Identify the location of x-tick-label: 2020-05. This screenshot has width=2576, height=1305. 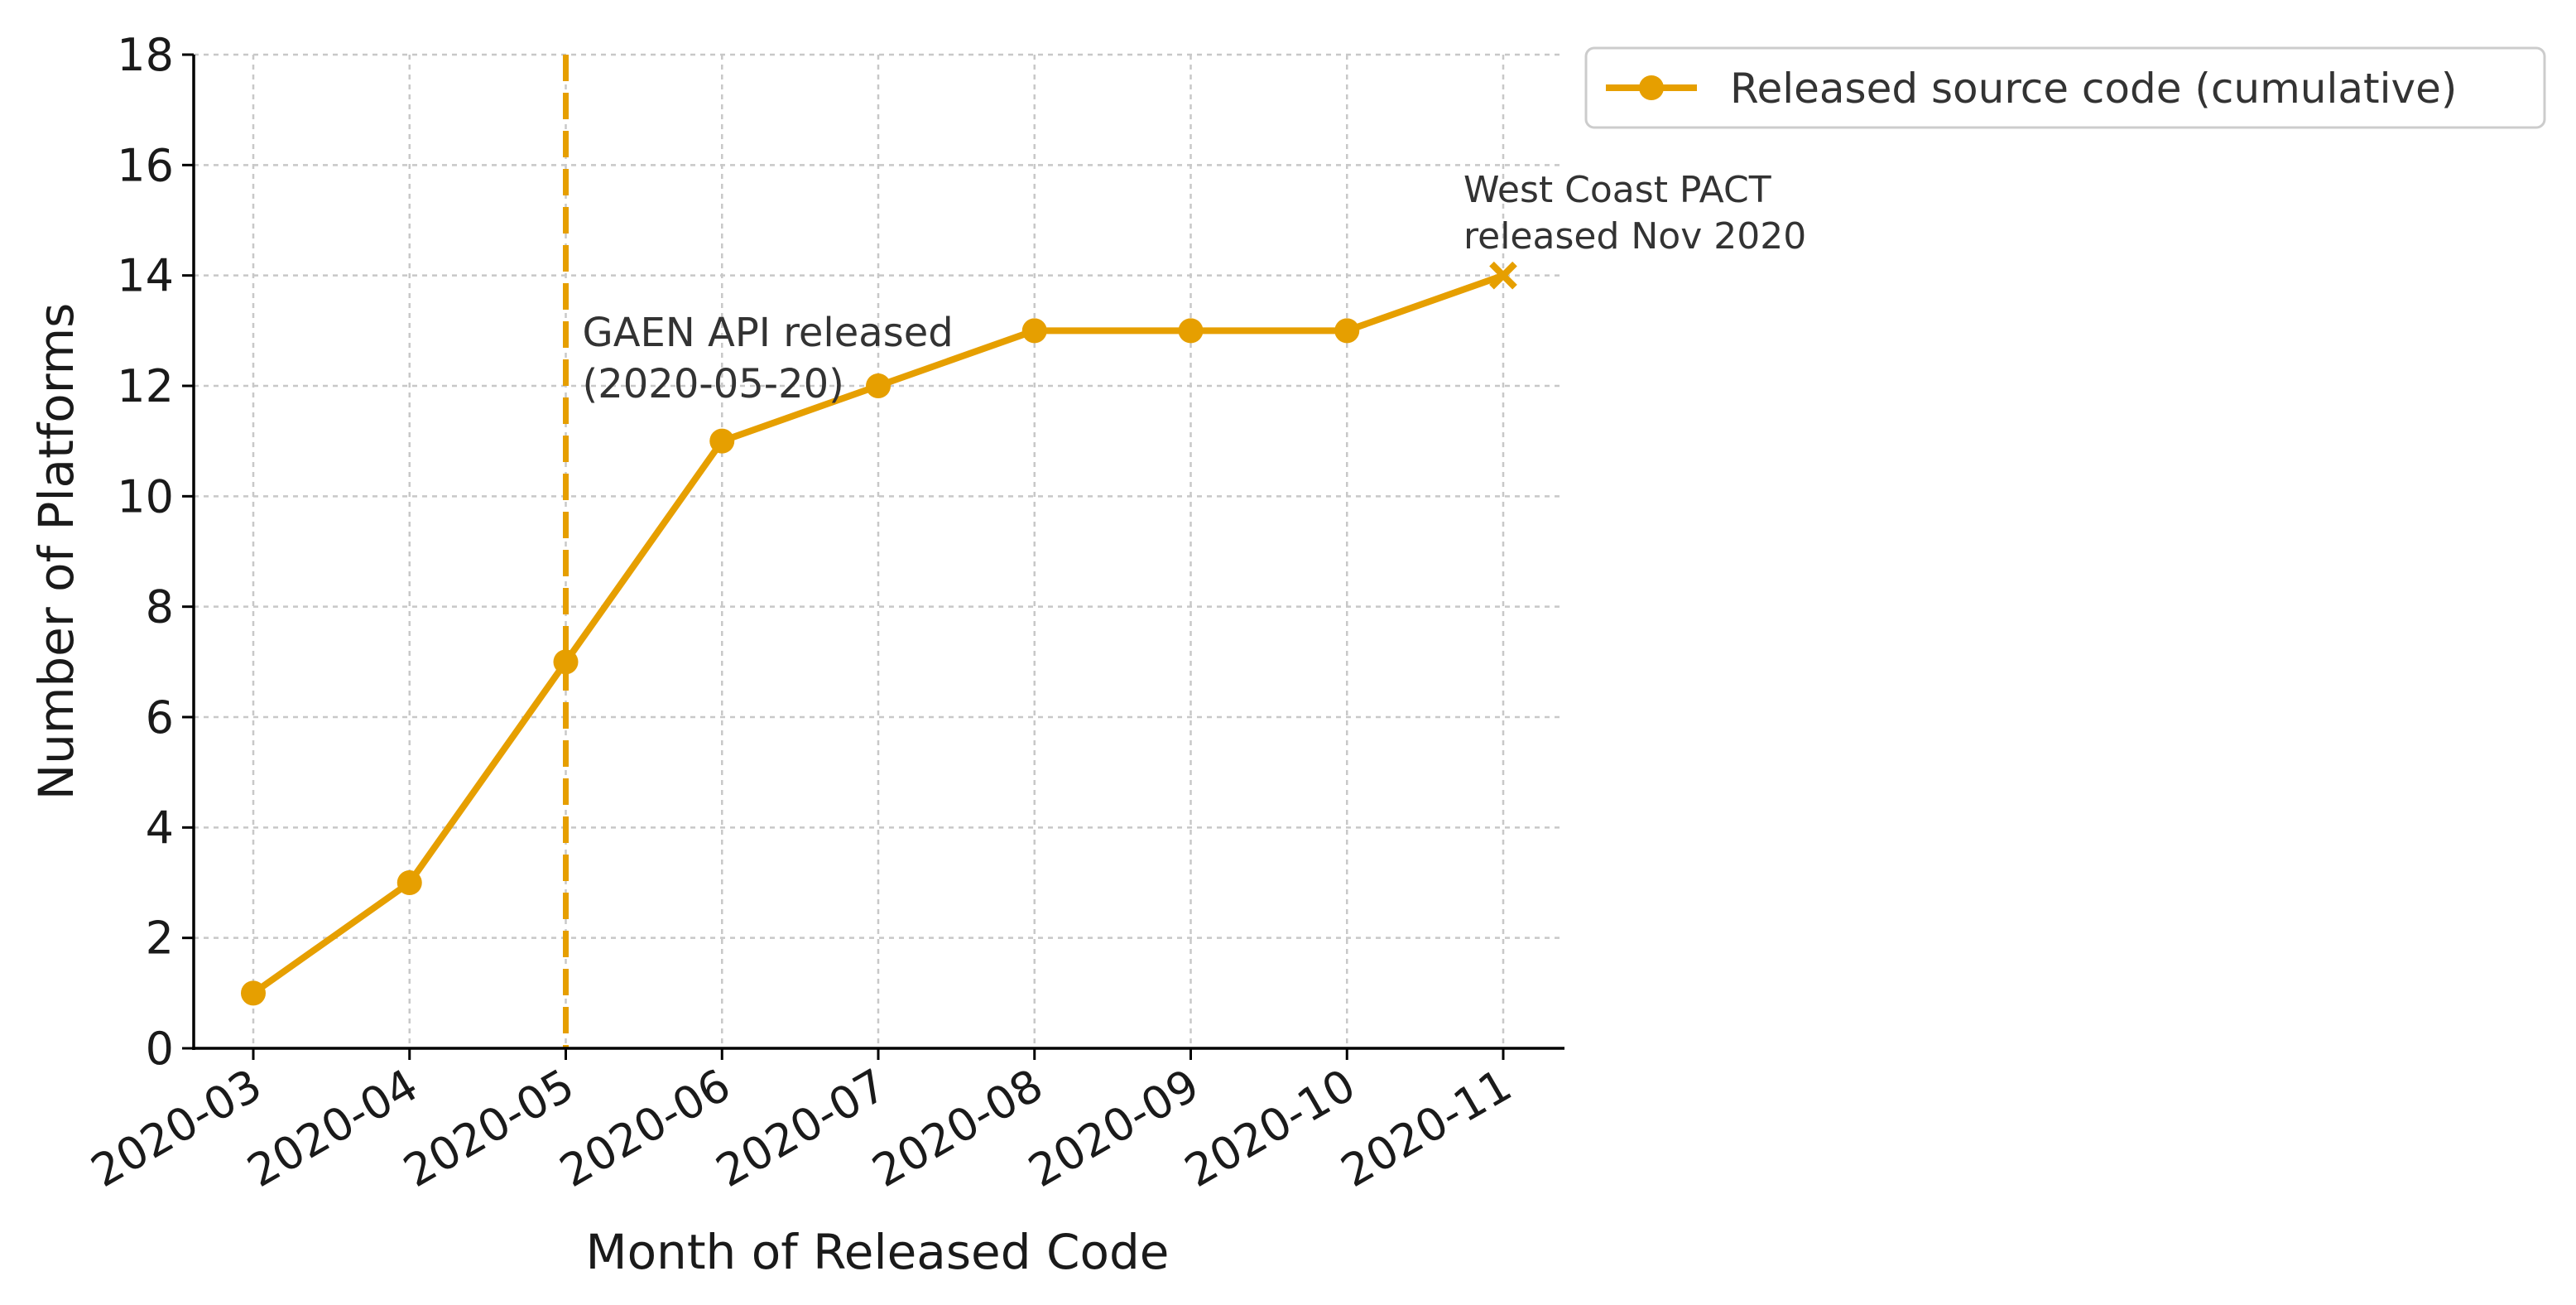
(489, 1128).